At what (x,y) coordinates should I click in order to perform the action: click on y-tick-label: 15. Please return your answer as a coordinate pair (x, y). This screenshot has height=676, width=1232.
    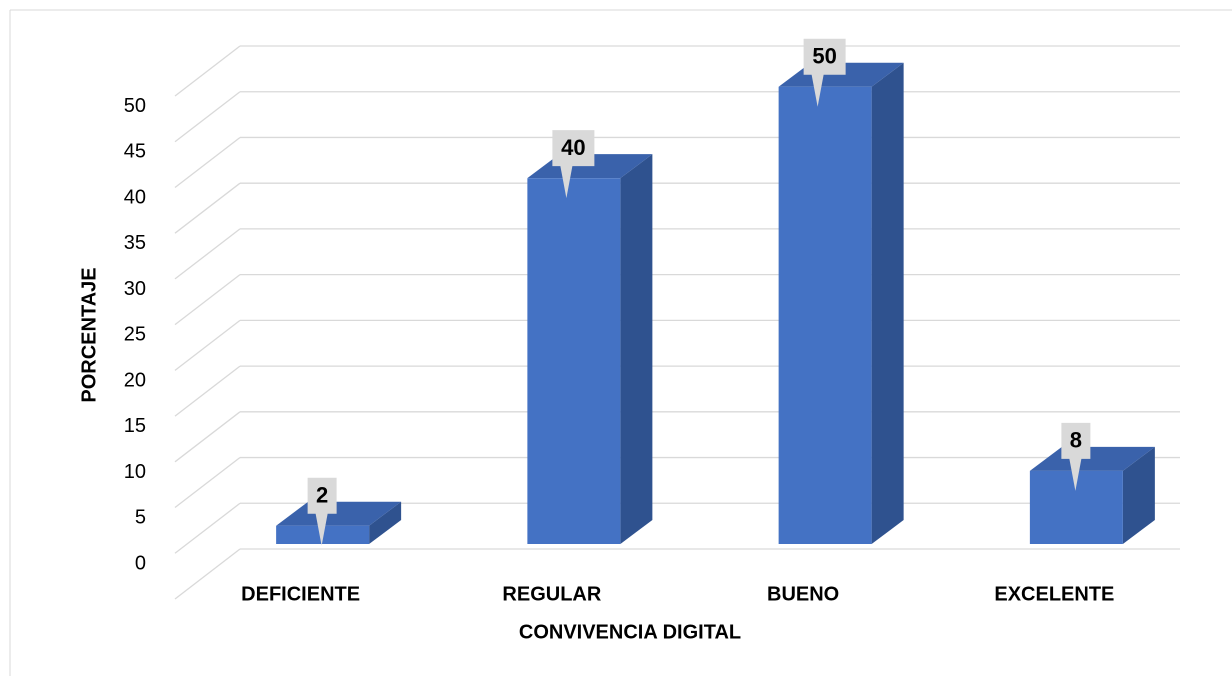
    Looking at the image, I should click on (135, 426).